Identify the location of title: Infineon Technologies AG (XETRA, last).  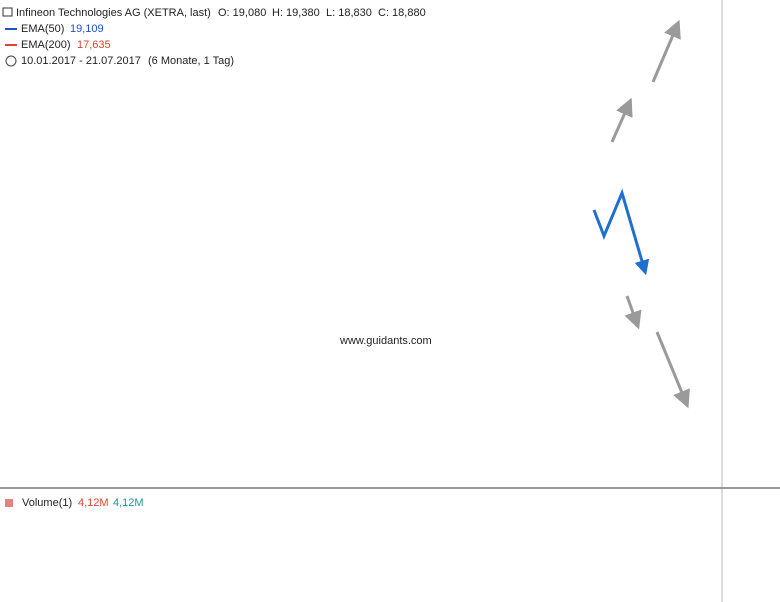
(113, 13).